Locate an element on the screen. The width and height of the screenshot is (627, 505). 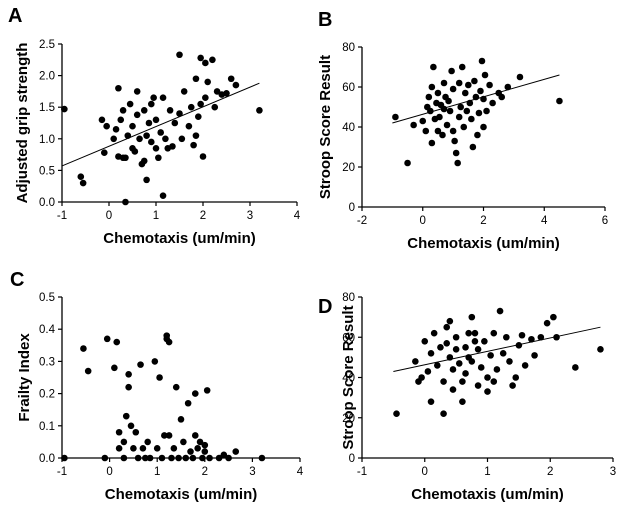
x-axis-label: Chemotaxis (um/min) is located at coordinates (179, 238).